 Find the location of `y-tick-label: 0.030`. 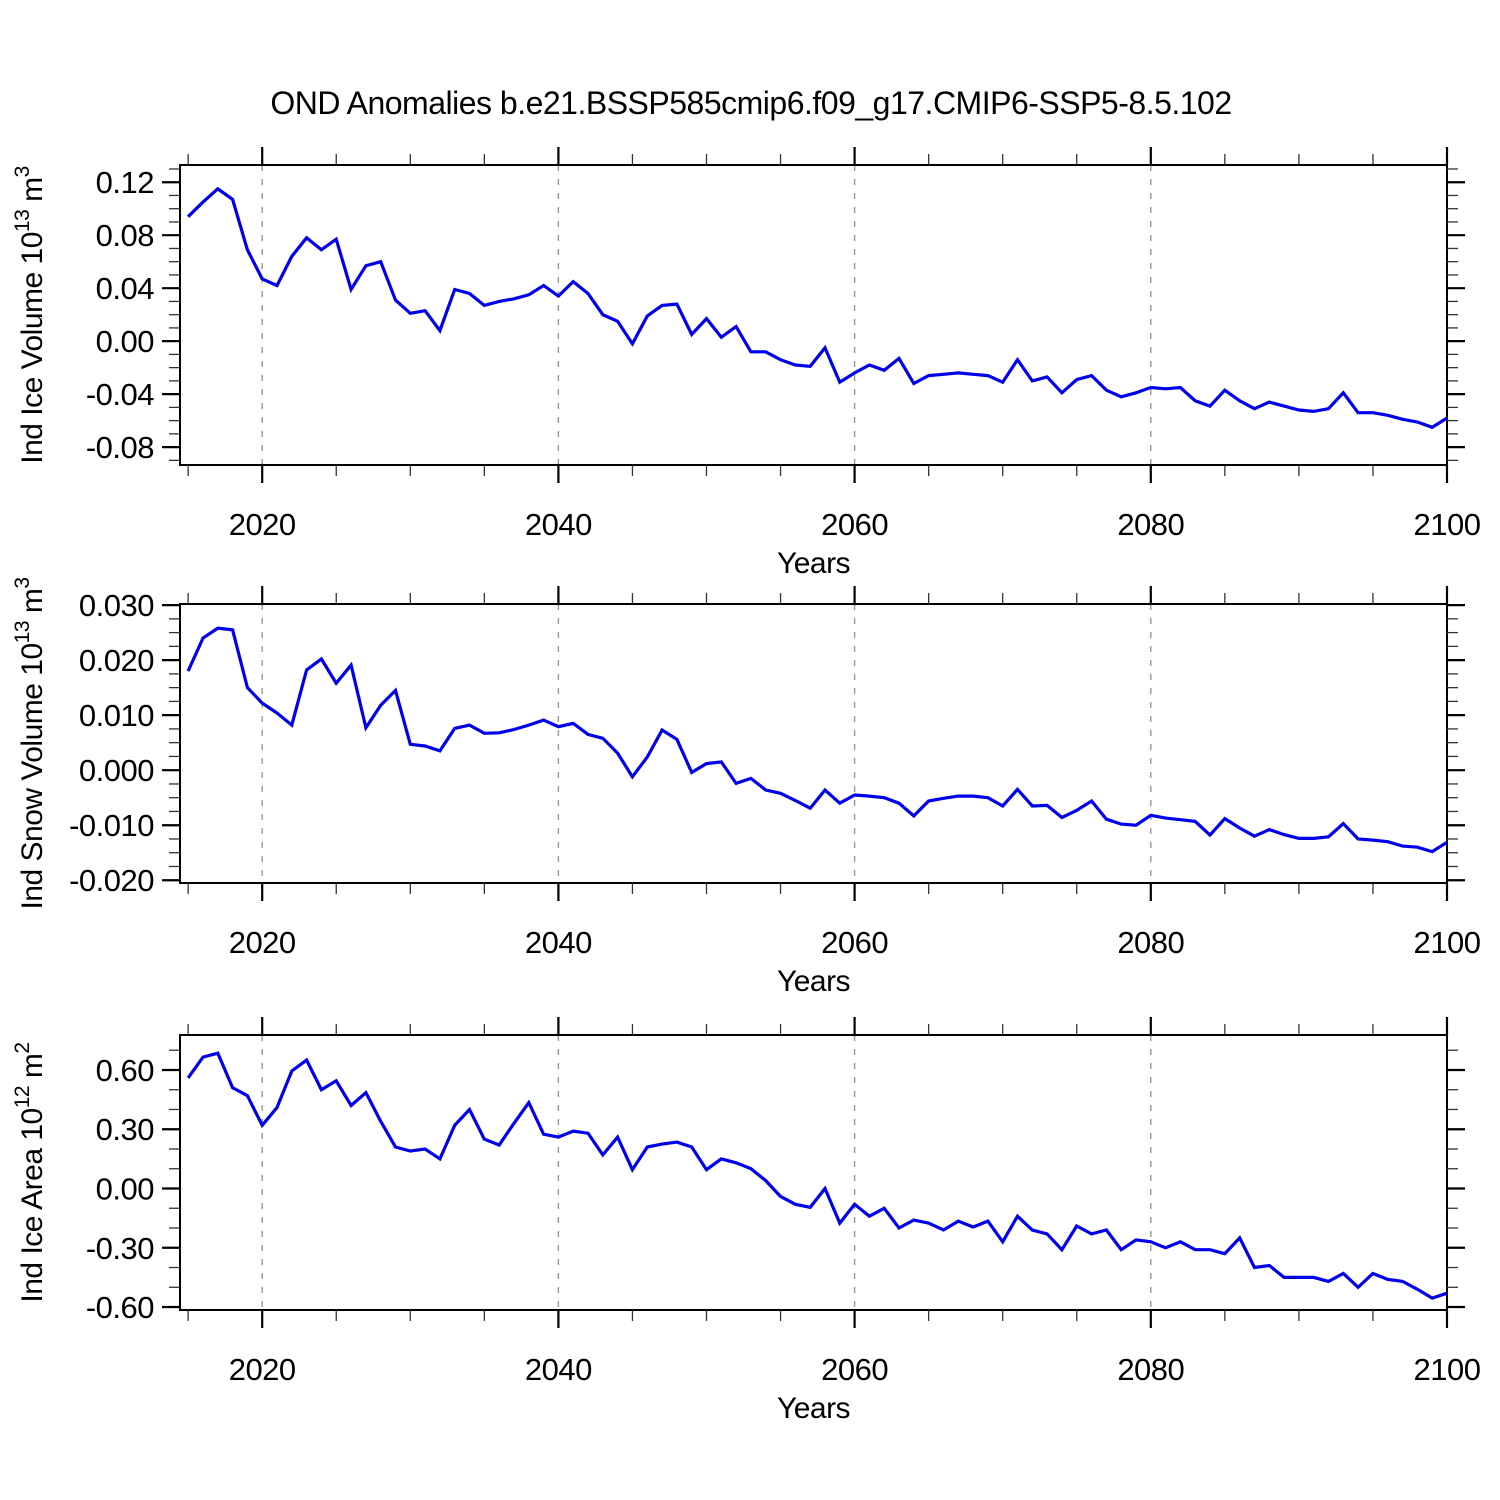

y-tick-label: 0.030 is located at coordinates (116, 605).